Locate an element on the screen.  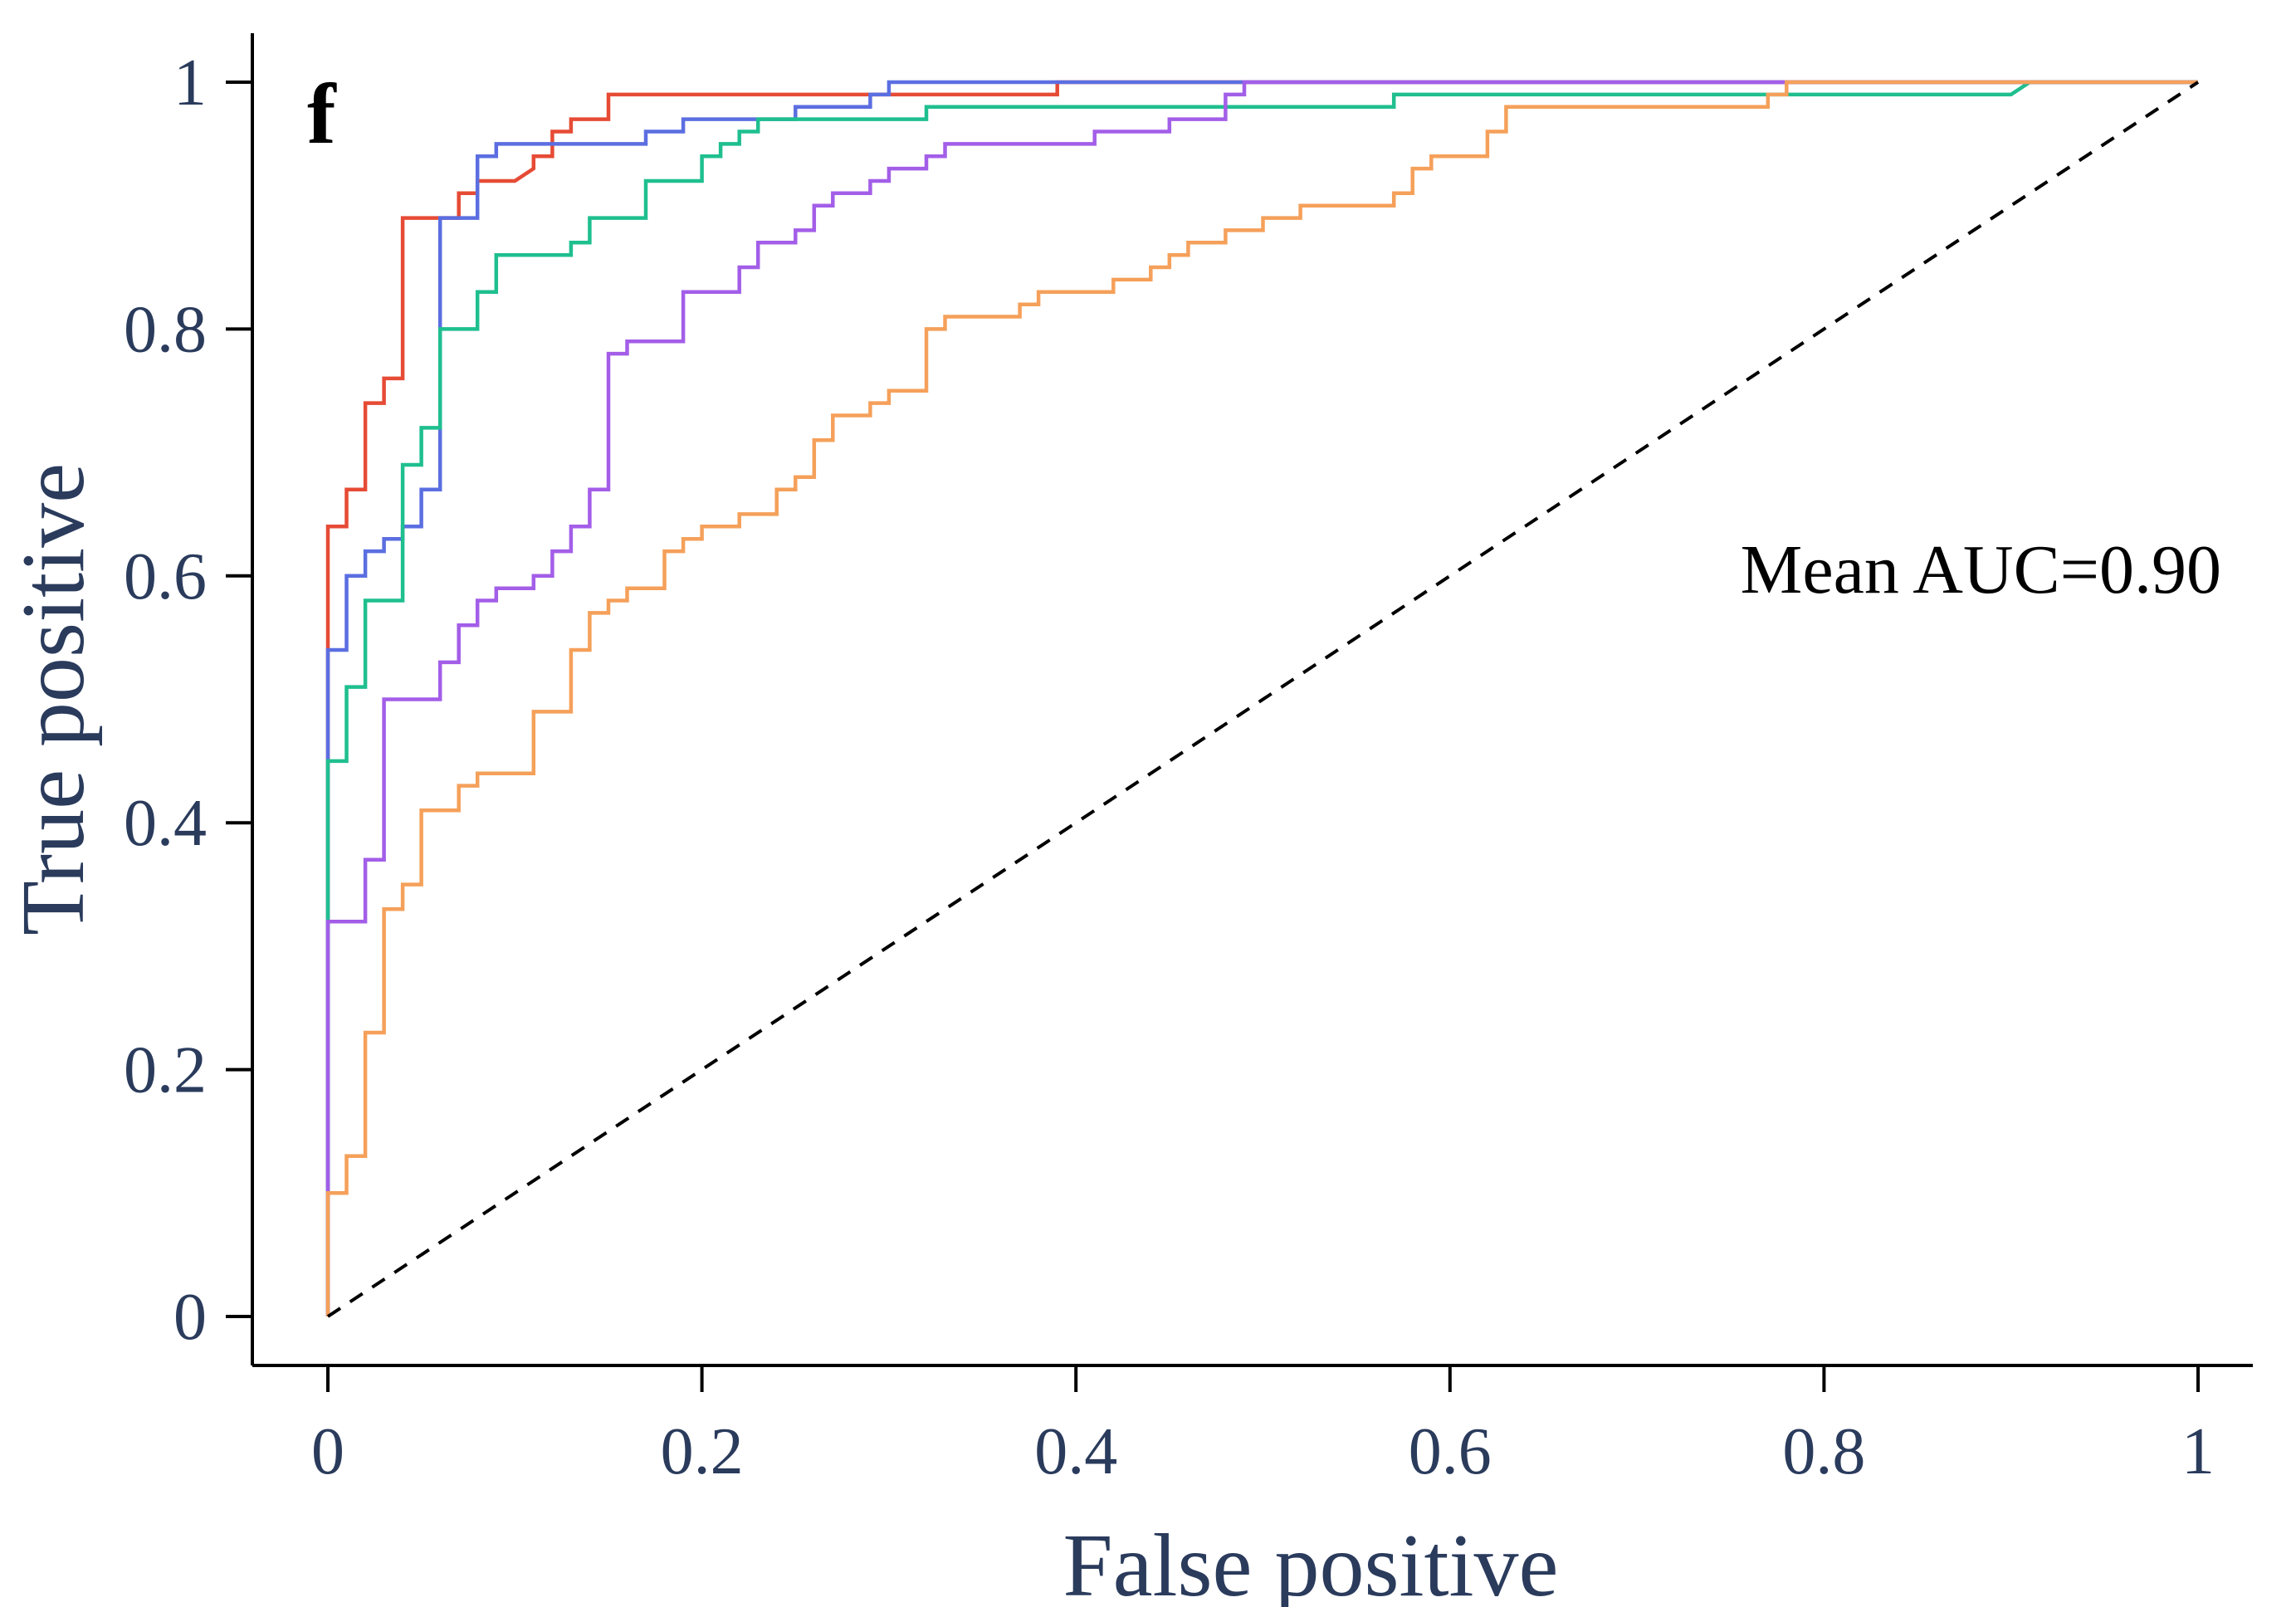
y-axis-title: True positive is located at coordinates (53, 699).